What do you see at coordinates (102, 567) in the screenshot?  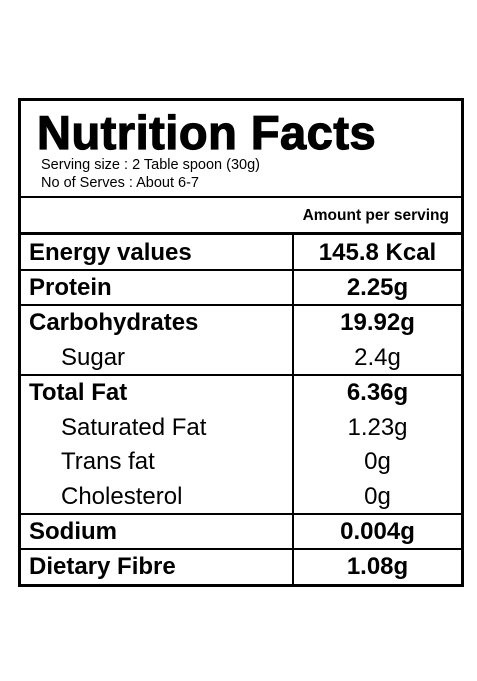 I see `row-label: Dietary Fibre` at bounding box center [102, 567].